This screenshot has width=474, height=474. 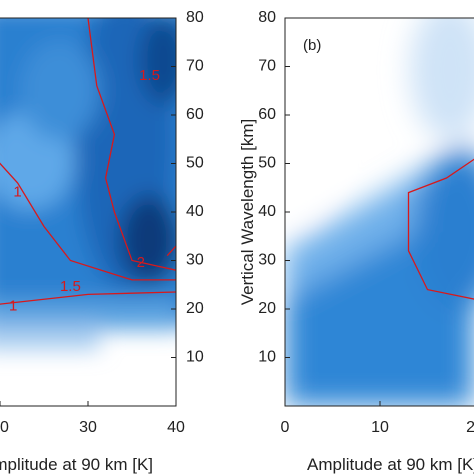 What do you see at coordinates (187, 187) in the screenshot?
I see `y-axis-a: 10 20 30 40 50 60 70 80` at bounding box center [187, 187].